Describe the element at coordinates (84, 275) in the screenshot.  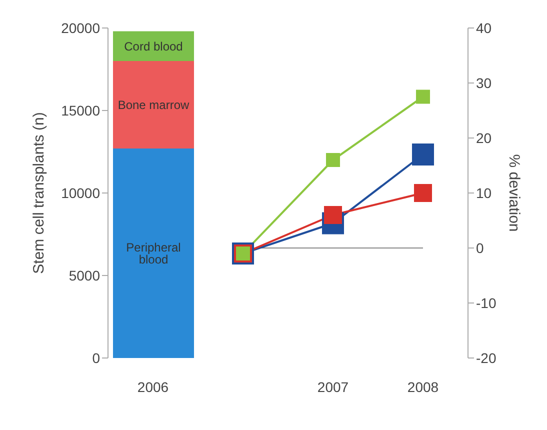
I see `y-tick-label: 5000` at that location.